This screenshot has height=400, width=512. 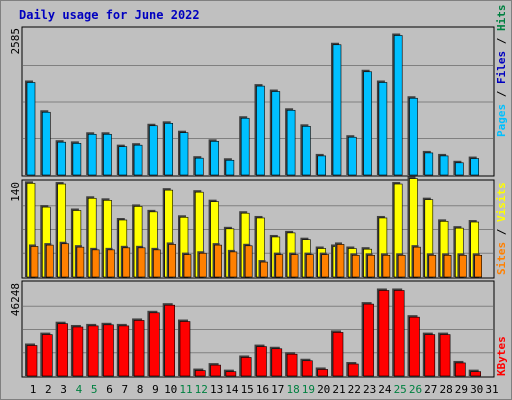 What do you see at coordinates (501, 258) in the screenshot?
I see `legend-sites: Sites` at bounding box center [501, 258].